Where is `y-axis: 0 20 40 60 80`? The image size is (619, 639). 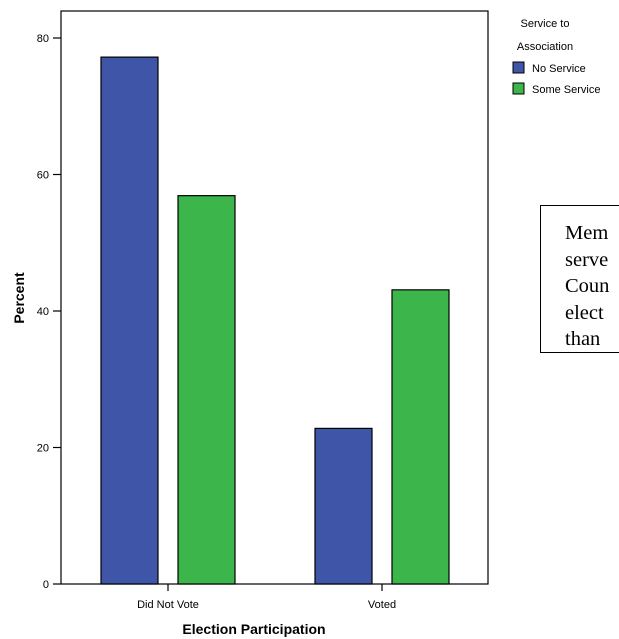 y-axis: 0 20 40 60 80 is located at coordinates (49, 312).